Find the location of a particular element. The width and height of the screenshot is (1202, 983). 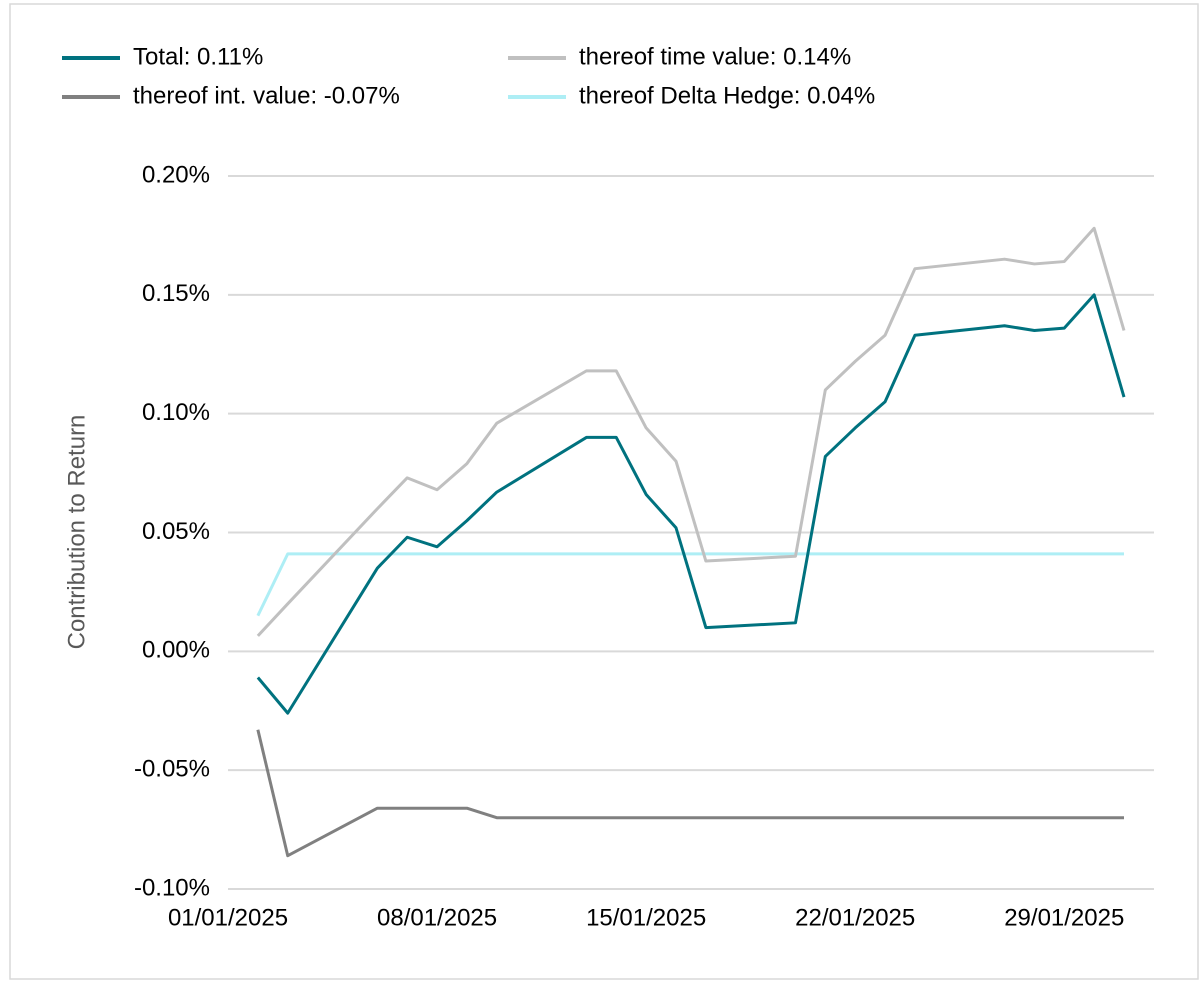

y-axis-label: Contribution to Return is located at coordinates (76, 532).